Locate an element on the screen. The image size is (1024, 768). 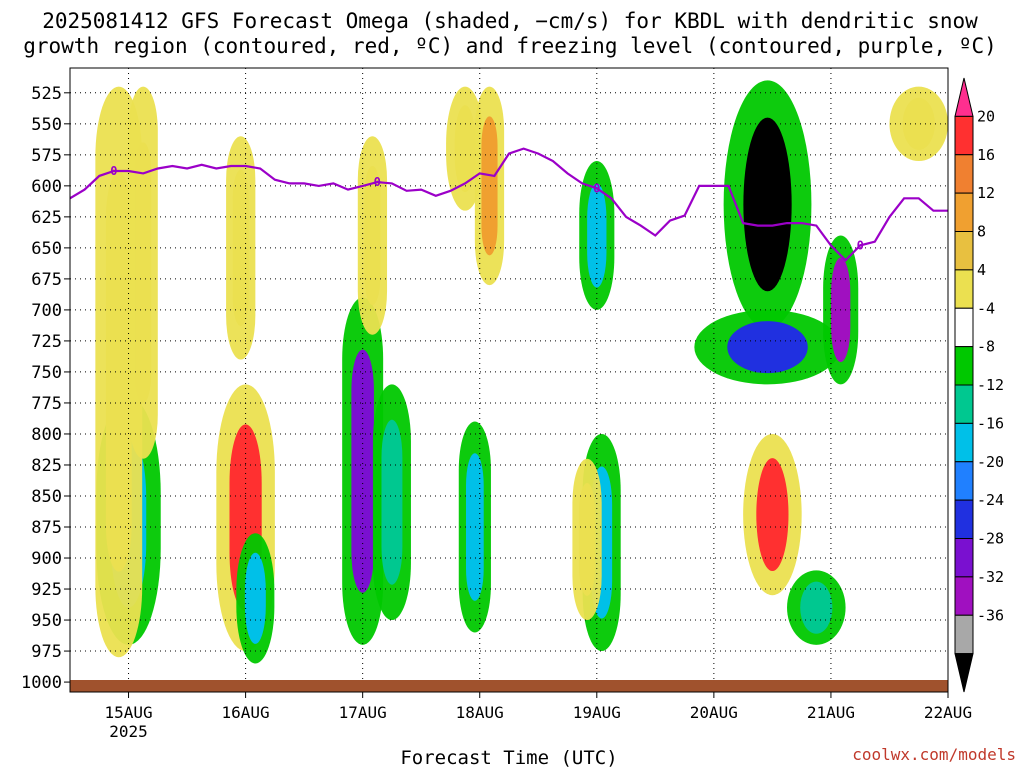
colorbar-label-11: -28 is located at coordinates (990, 539).